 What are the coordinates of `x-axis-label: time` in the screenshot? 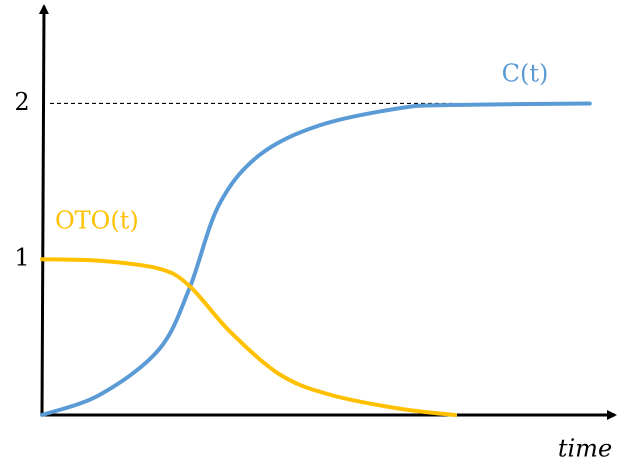 It's located at (585, 449).